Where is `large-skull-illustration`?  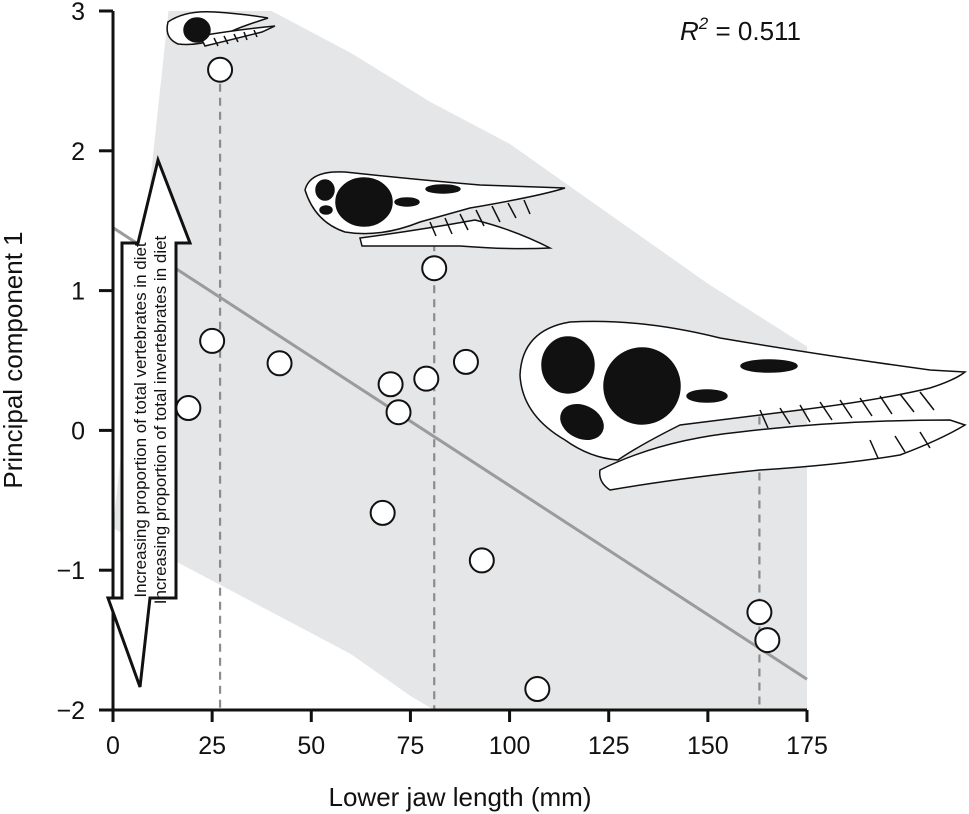
large-skull-illustration is located at coordinates (743, 405).